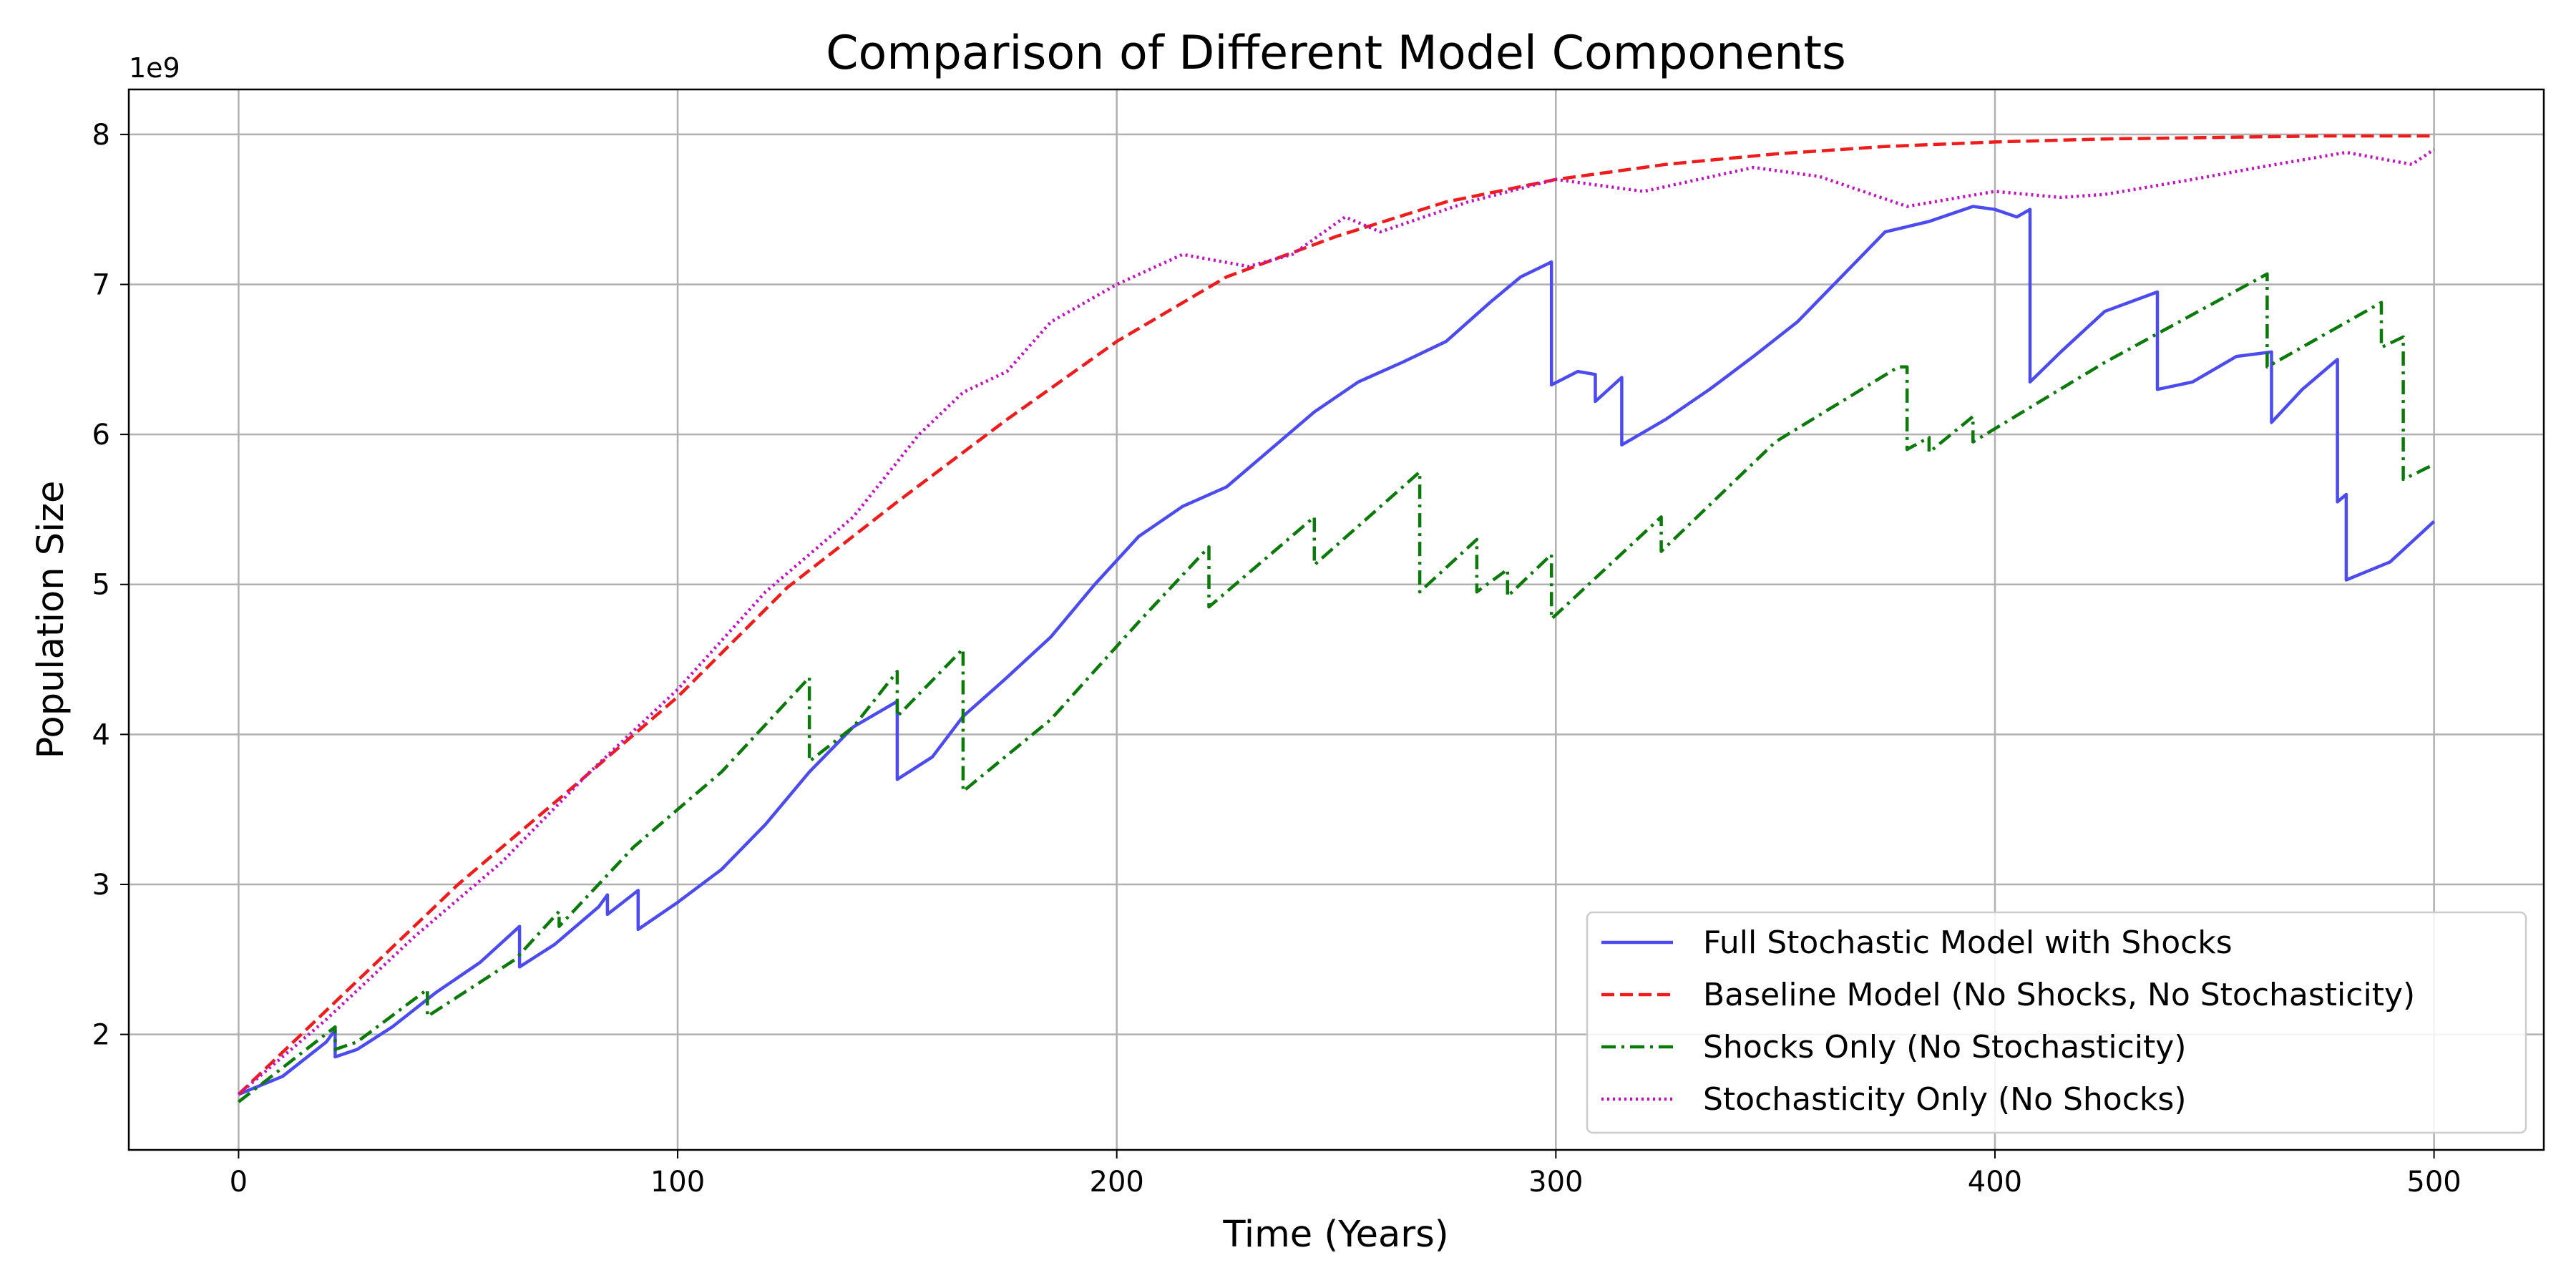 The width and height of the screenshot is (2576, 1288). Describe the element at coordinates (1335, 1235) in the screenshot. I see `x-axis-title: Time (Years)` at that location.